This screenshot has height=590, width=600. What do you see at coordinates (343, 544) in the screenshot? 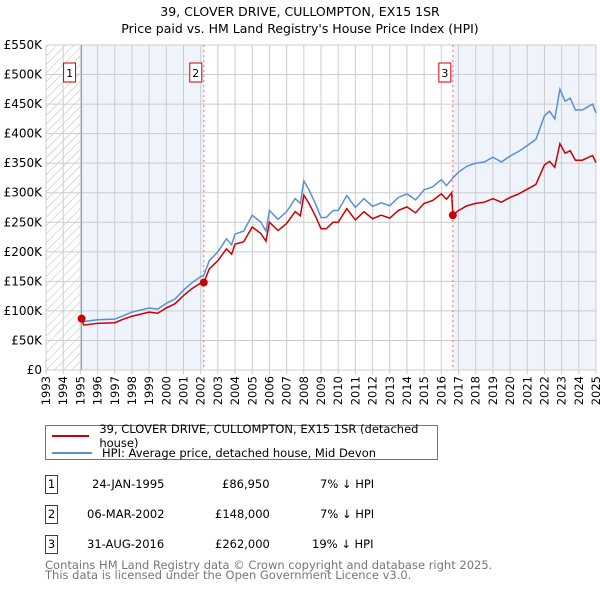
I see `sale-hpi-diff: 19% ↓ HPI` at bounding box center [343, 544].